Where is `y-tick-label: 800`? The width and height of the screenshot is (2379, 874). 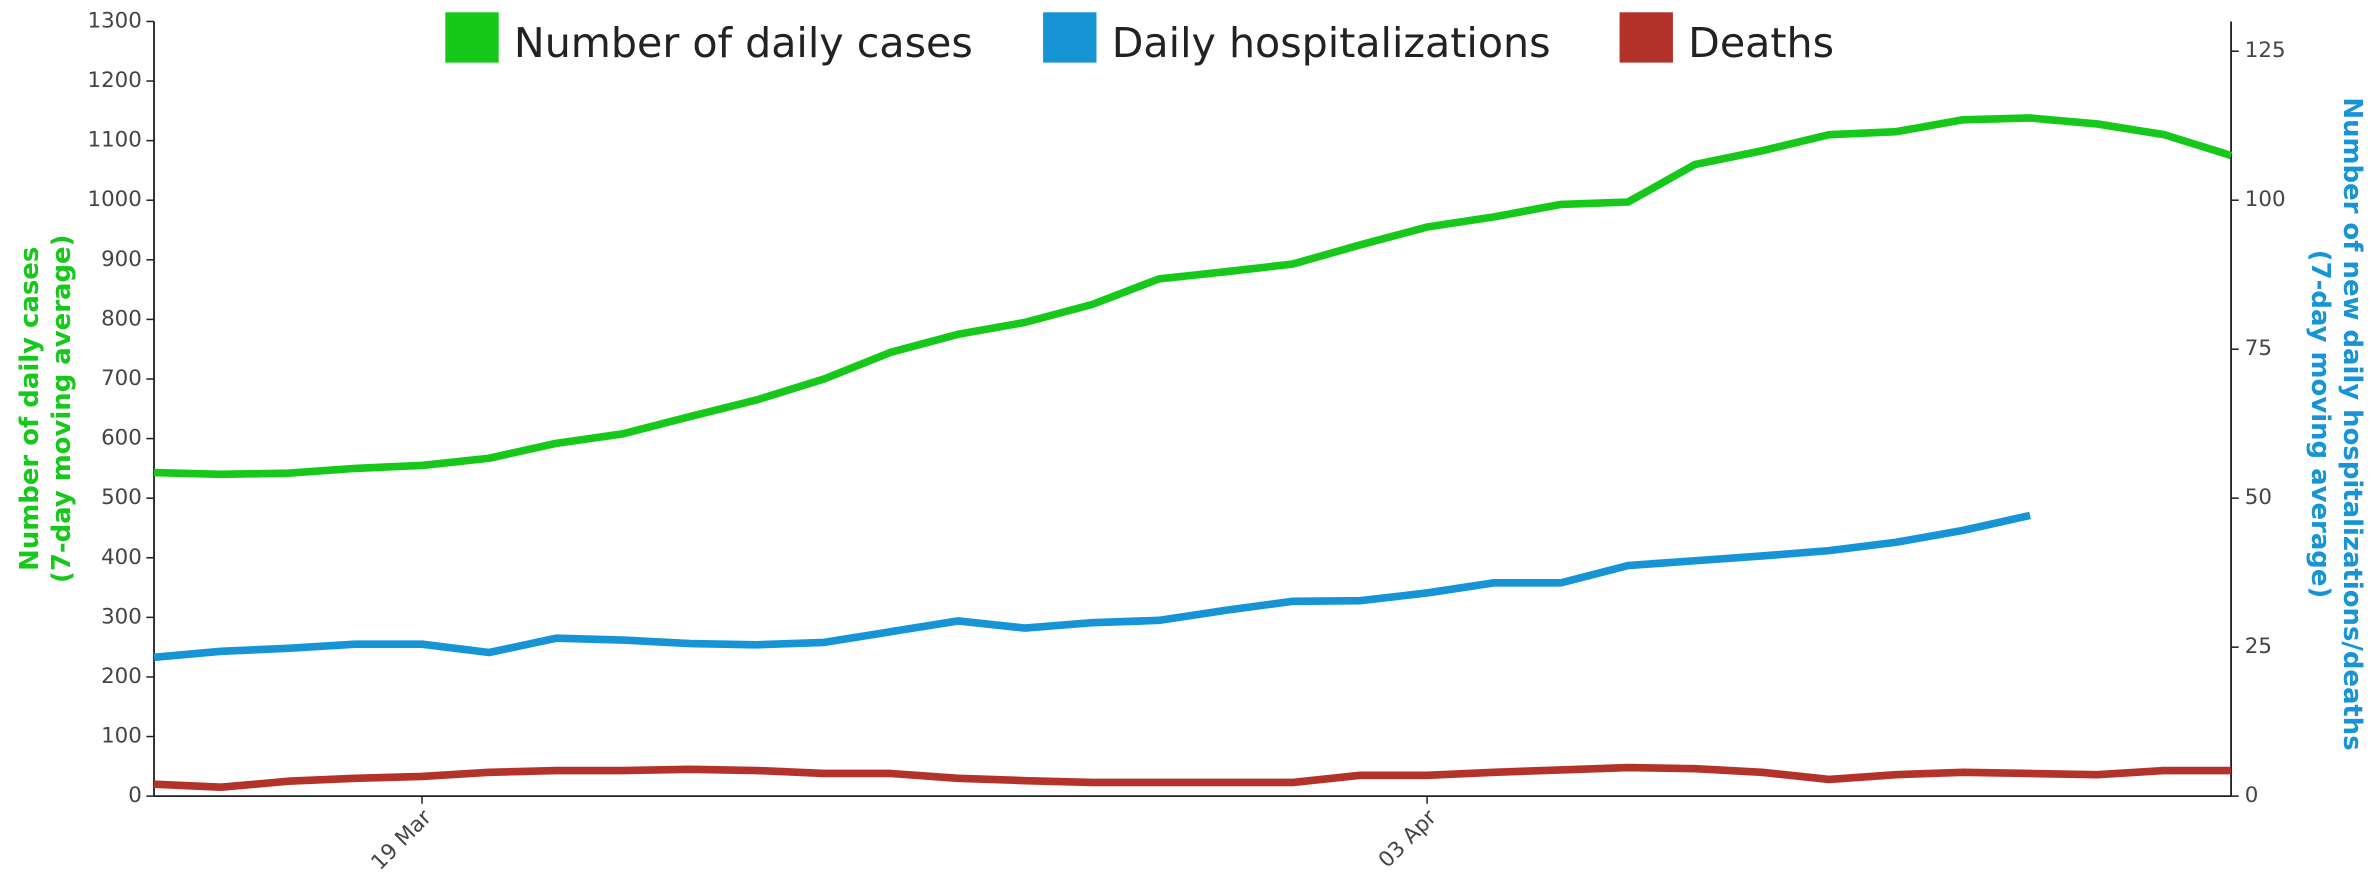 y-tick-label: 800 is located at coordinates (121, 318).